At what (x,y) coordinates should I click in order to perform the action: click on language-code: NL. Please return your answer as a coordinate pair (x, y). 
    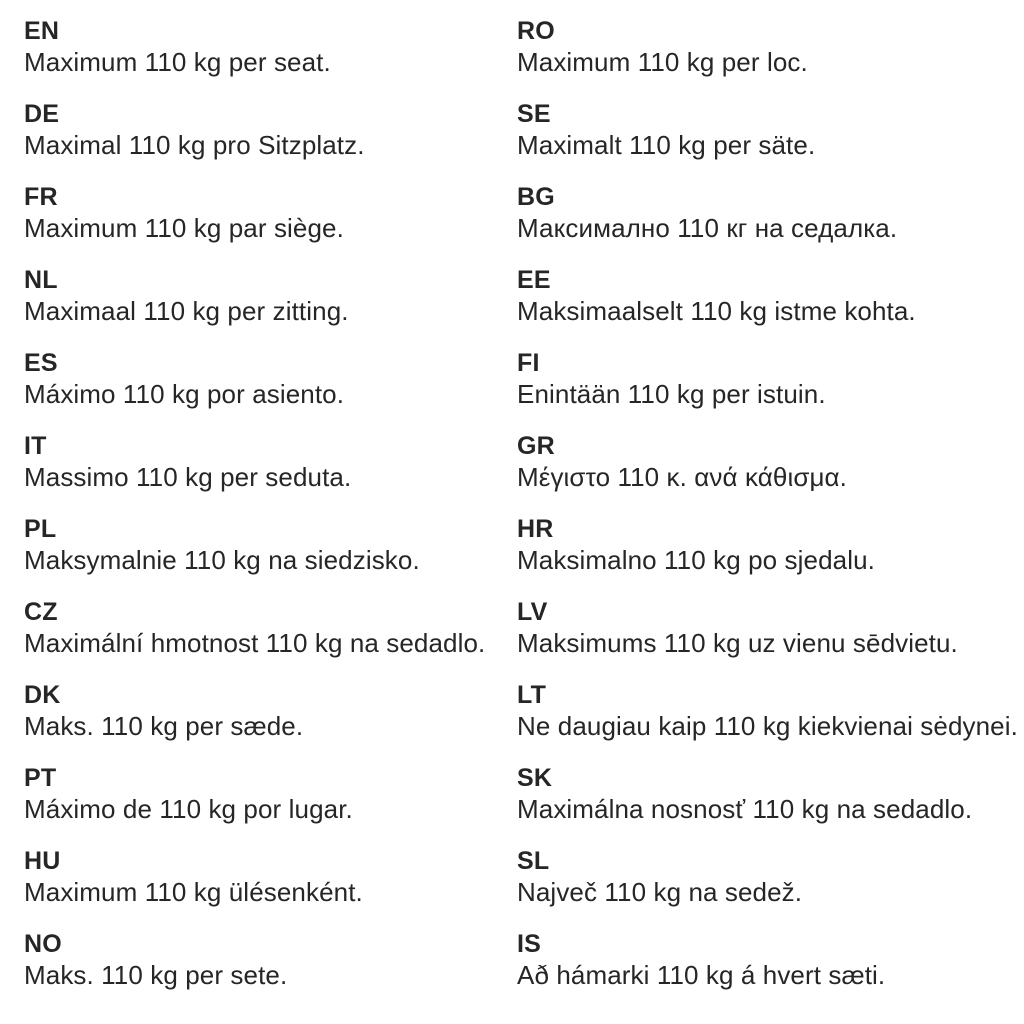
    Looking at the image, I should click on (41, 280).